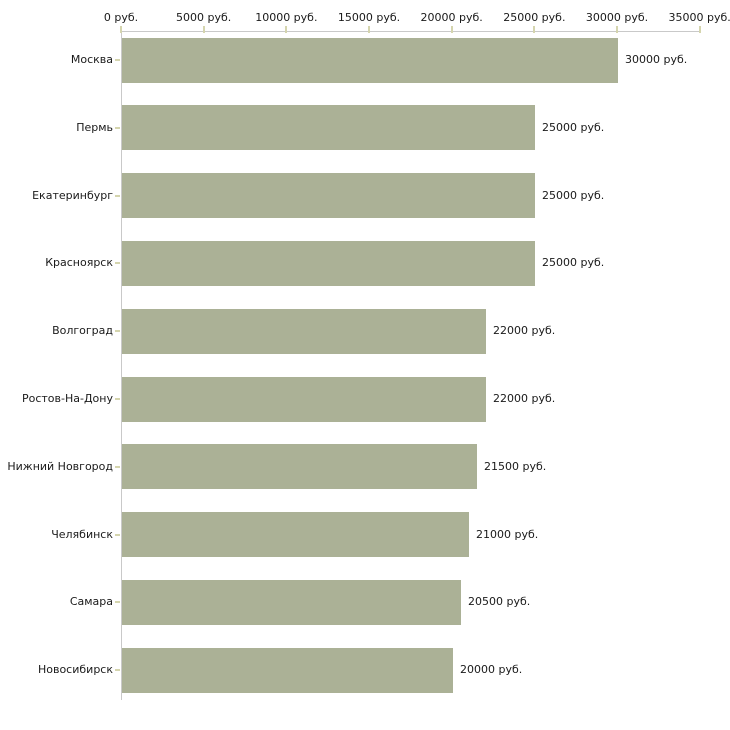  I want to click on bar-value-label: 20000 руб., so click(491, 670).